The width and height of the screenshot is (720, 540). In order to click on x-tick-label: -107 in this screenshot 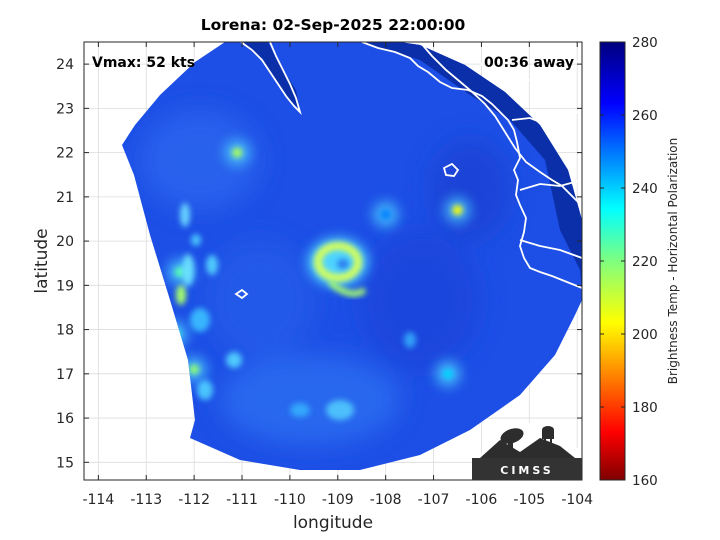, I will do `click(434, 500)`.